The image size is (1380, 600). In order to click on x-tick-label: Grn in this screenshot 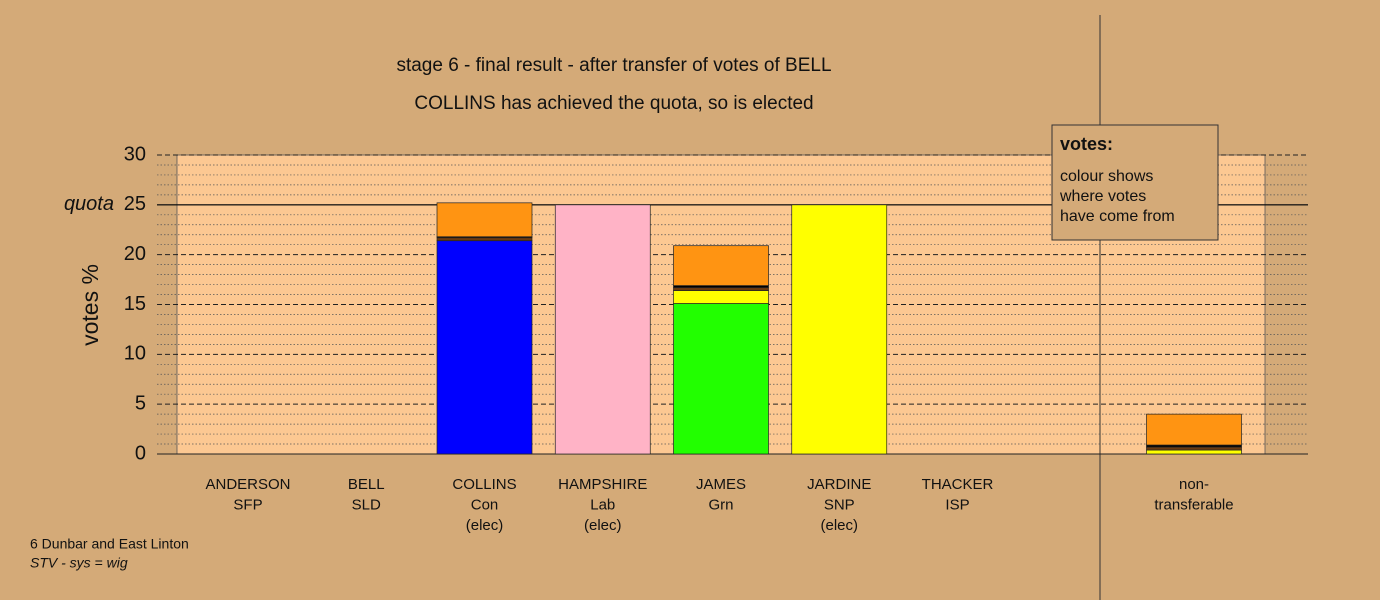, I will do `click(720, 504)`.